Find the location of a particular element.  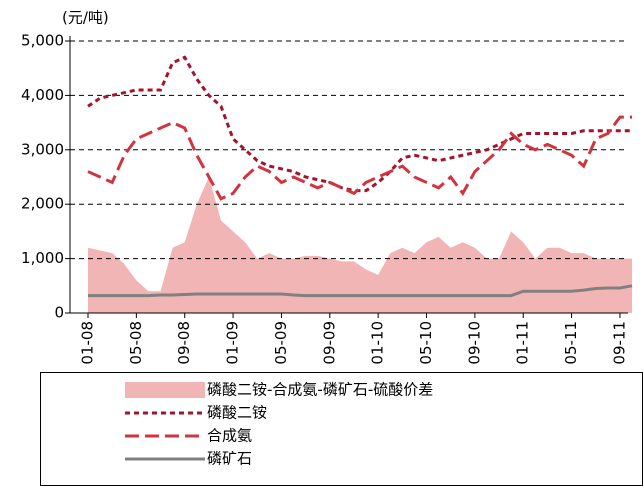

y-tick-label: 4,000 is located at coordinates (42, 95).